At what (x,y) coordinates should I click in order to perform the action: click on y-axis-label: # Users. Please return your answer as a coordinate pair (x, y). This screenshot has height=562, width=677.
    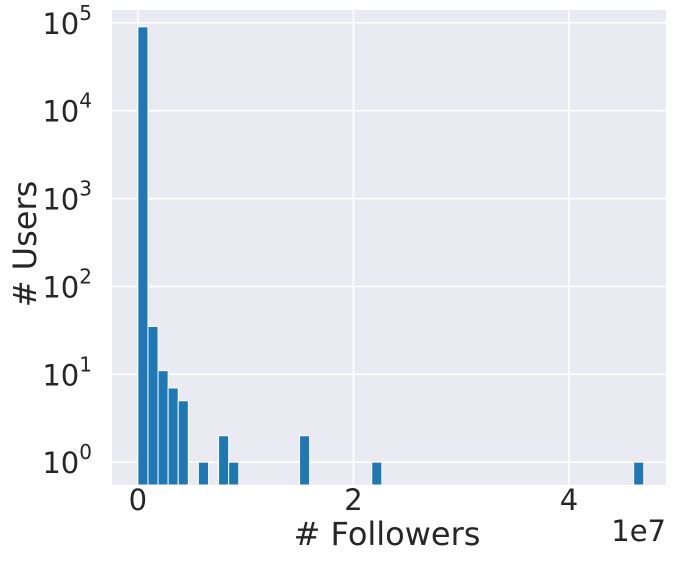
    Looking at the image, I should click on (25, 244).